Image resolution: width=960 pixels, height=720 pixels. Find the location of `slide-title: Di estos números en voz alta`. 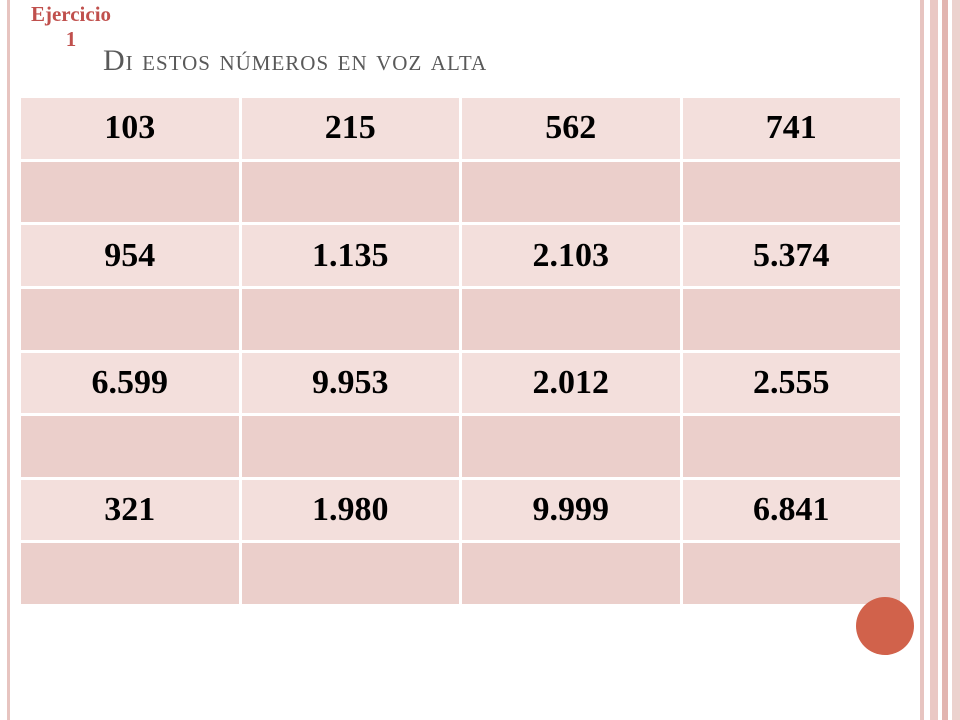

slide-title: Di estos números en voz alta is located at coordinates (295, 60).